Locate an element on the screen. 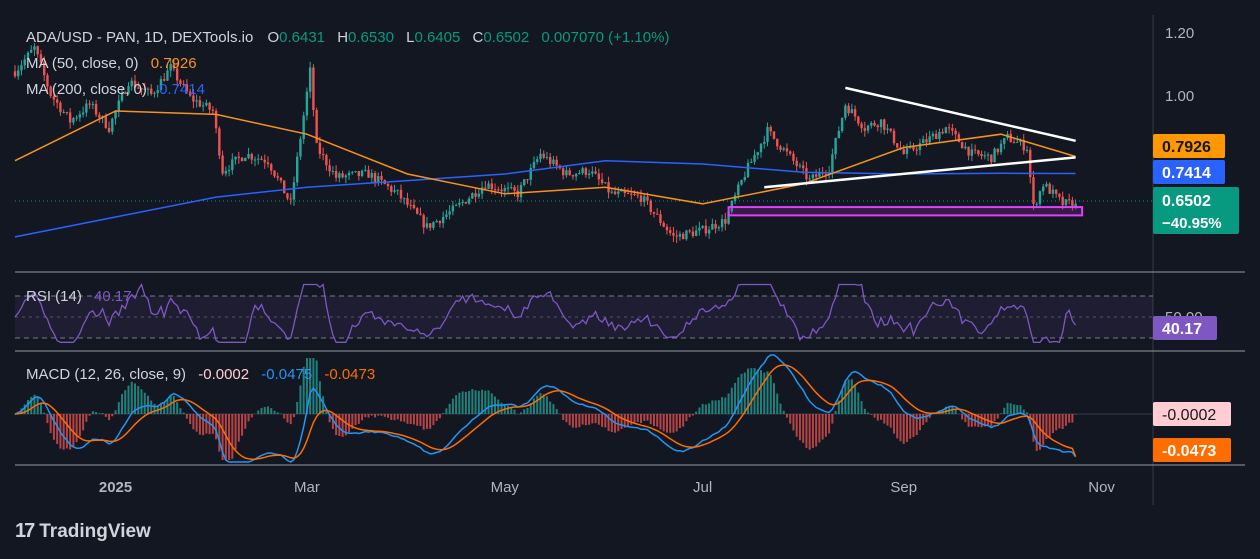 This screenshot has width=1260, height=559. ma50-badge-value: 0.7926 is located at coordinates (1186, 147).